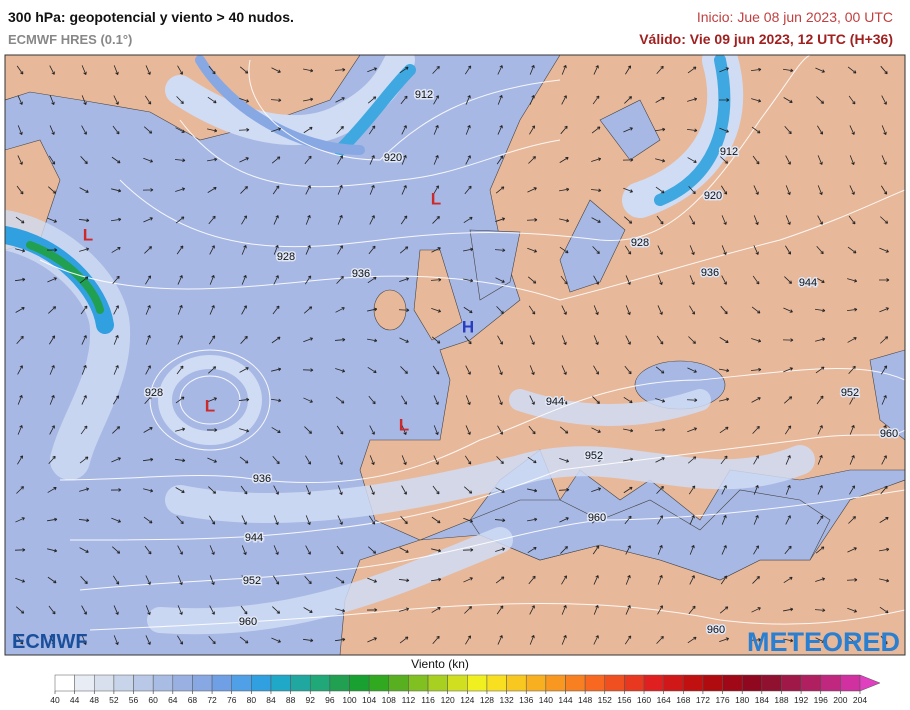 The height and width of the screenshot is (710, 910). Describe the element at coordinates (713, 196) in the screenshot. I see `contour-label: 920` at that location.